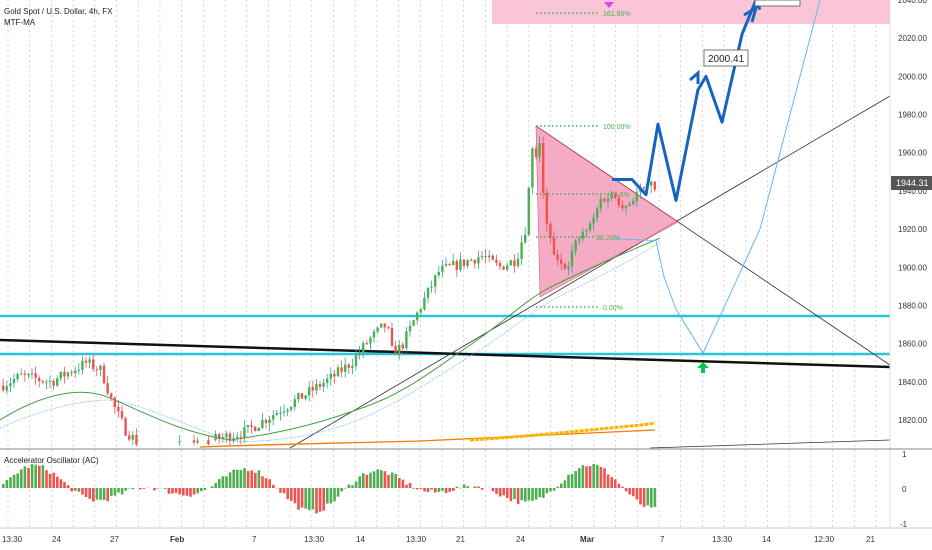 The width and height of the screenshot is (932, 550). Describe the element at coordinates (573, 160) in the screenshot. I see `fib-levels` at that location.